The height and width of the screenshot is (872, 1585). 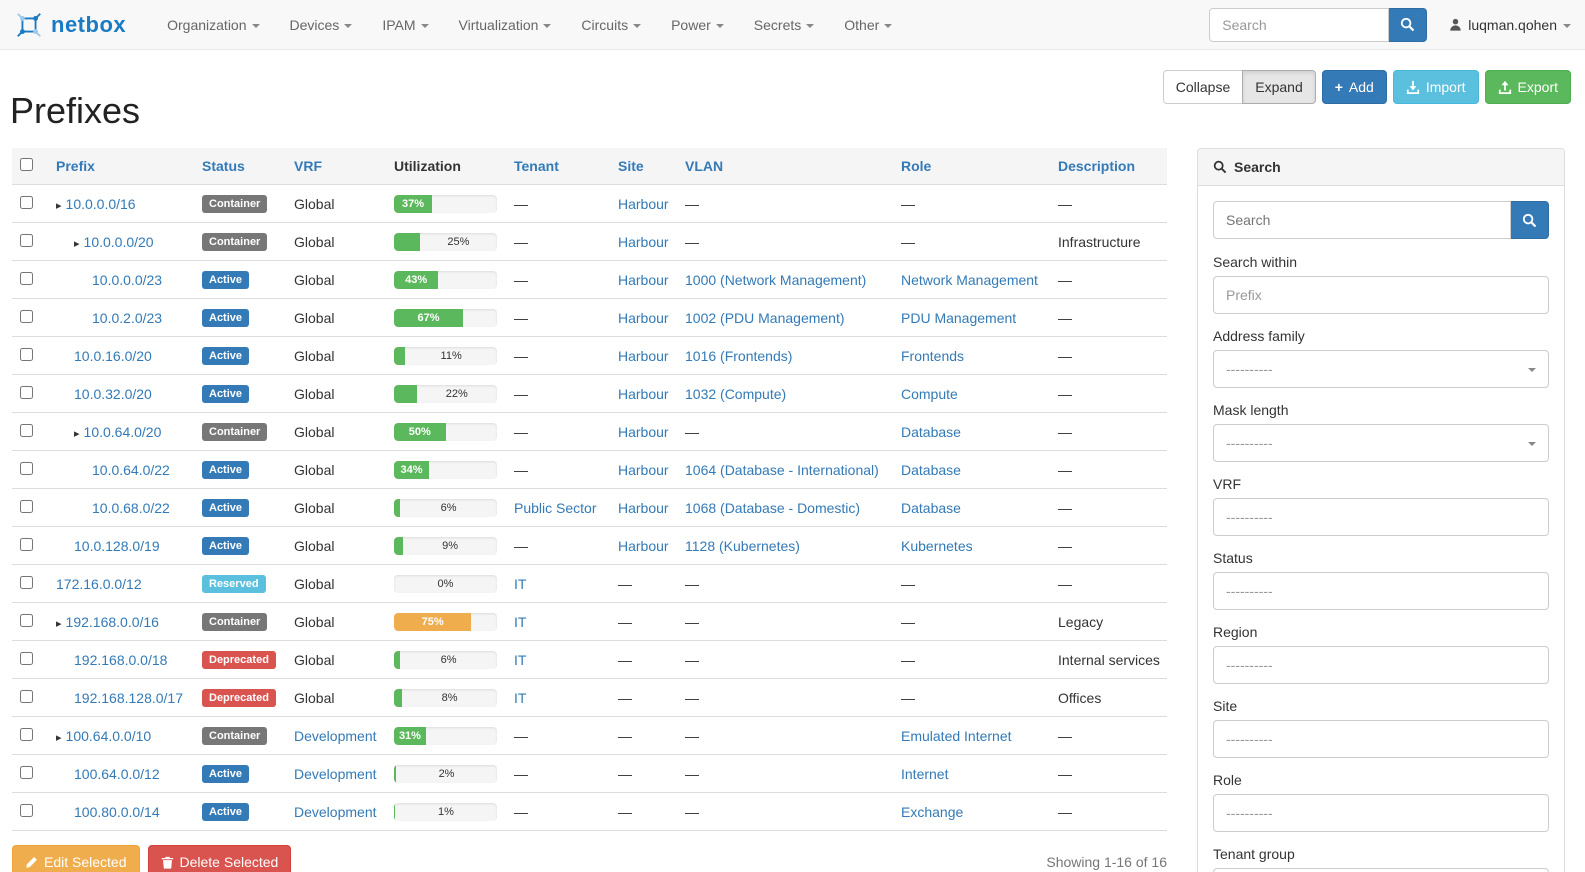 I want to click on column-sort-role: Role, so click(x=916, y=166).